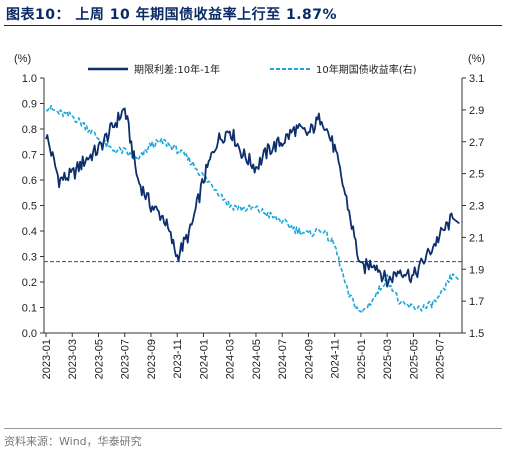 The image size is (506, 455). What do you see at coordinates (309, 359) in the screenshot?
I see `x-tick-label: 2024-09` at bounding box center [309, 359].